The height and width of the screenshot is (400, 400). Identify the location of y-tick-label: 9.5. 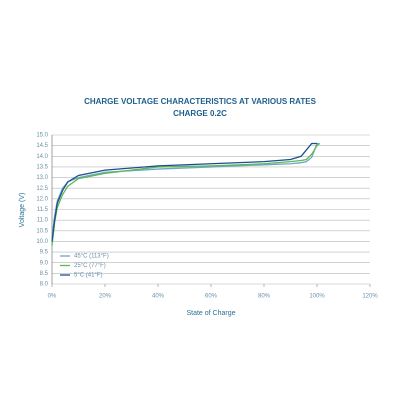
(44, 253).